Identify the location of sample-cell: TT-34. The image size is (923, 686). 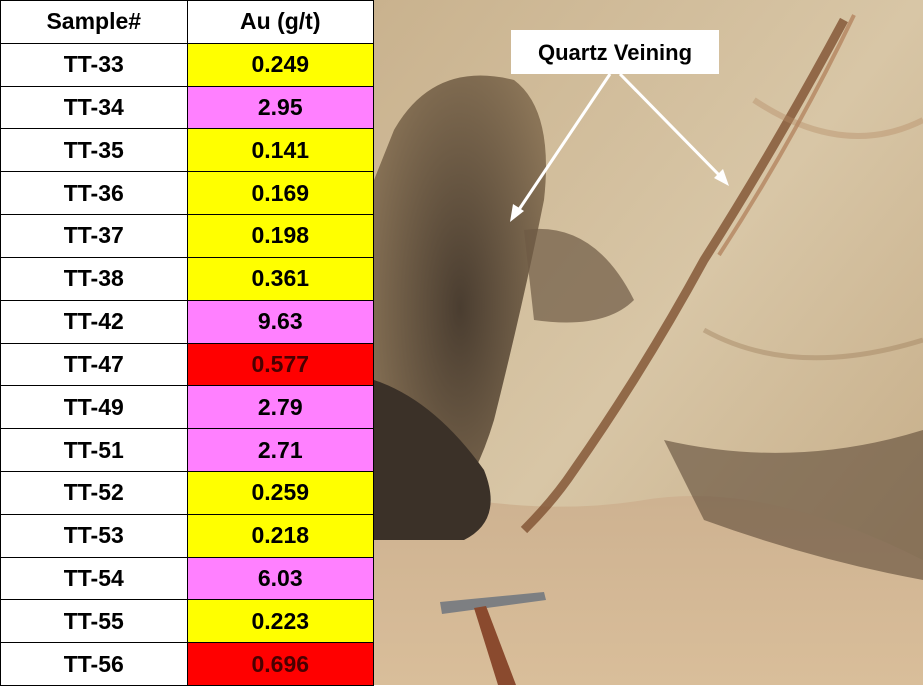
(94, 107).